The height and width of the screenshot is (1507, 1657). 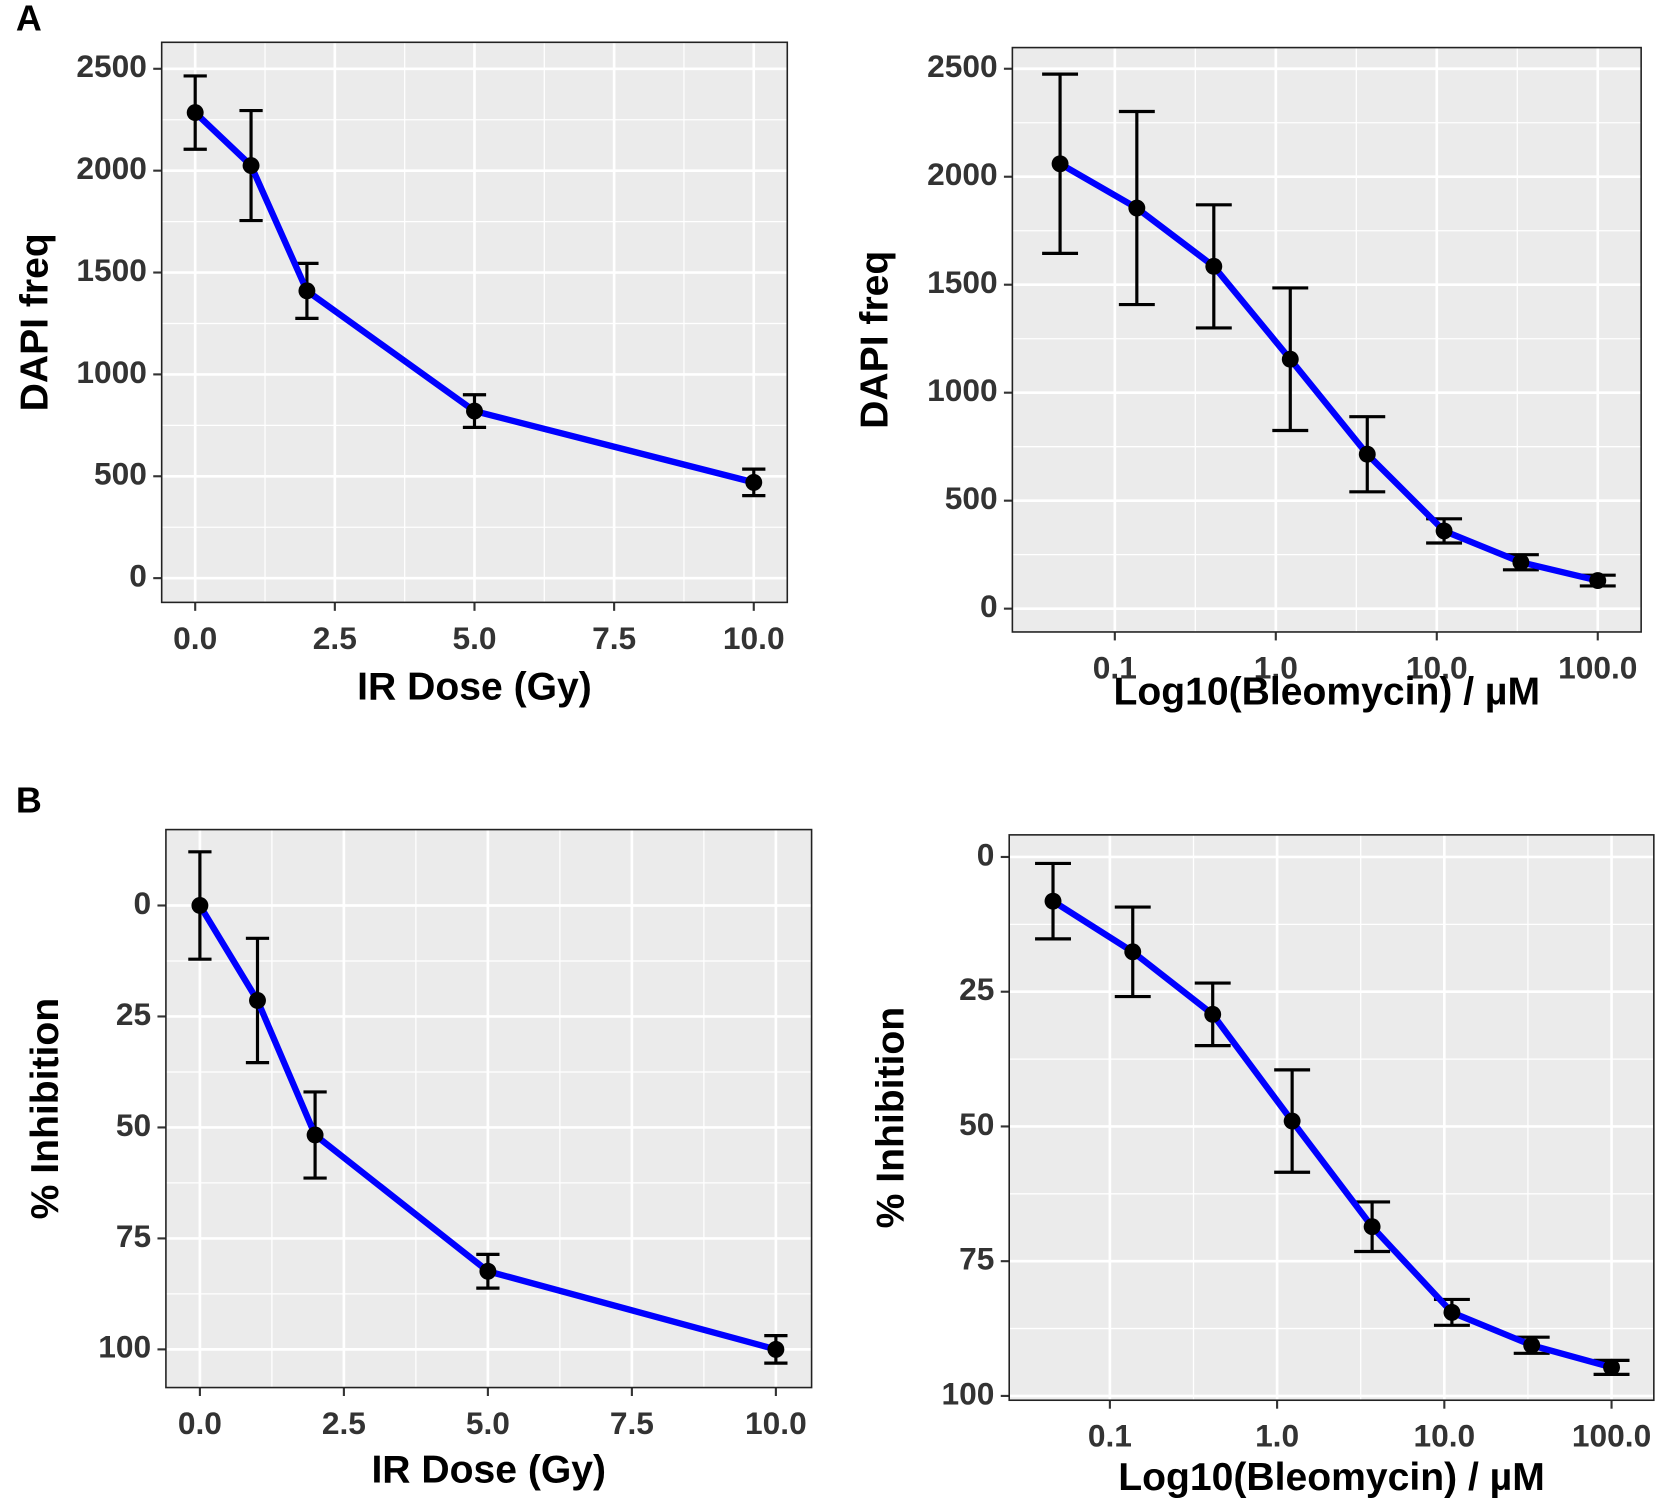 I want to click on panel-label: A, so click(x=29, y=19).